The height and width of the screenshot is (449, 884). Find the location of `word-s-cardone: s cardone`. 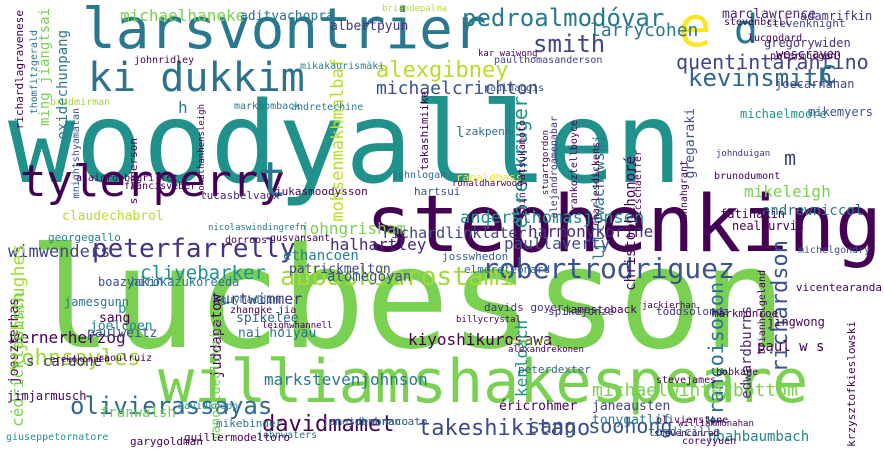

word-s-cardone: s cardone is located at coordinates (64, 362).